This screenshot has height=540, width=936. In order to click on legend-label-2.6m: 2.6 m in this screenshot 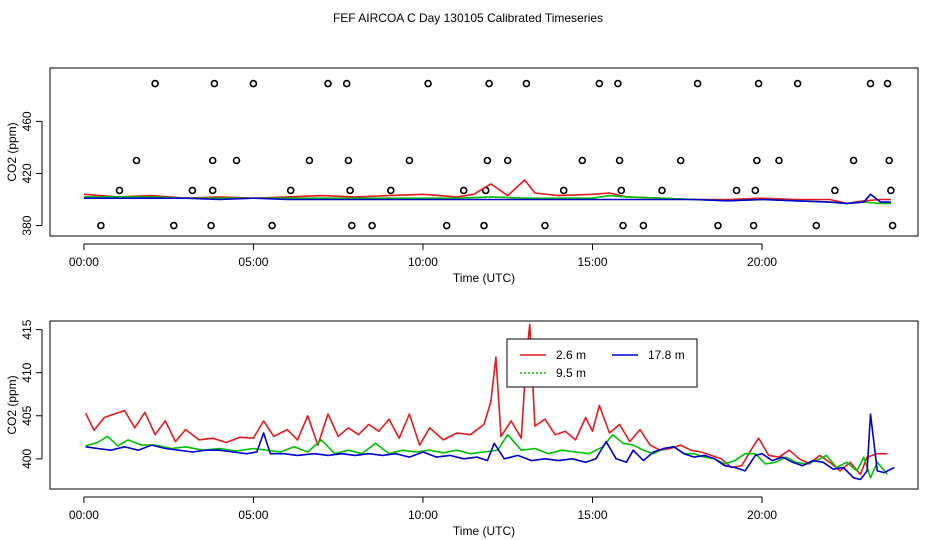, I will do `click(571, 355)`.